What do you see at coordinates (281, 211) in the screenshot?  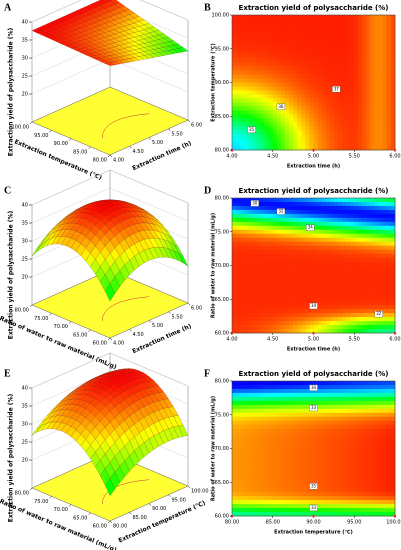 I see `contour-label: 32` at bounding box center [281, 211].